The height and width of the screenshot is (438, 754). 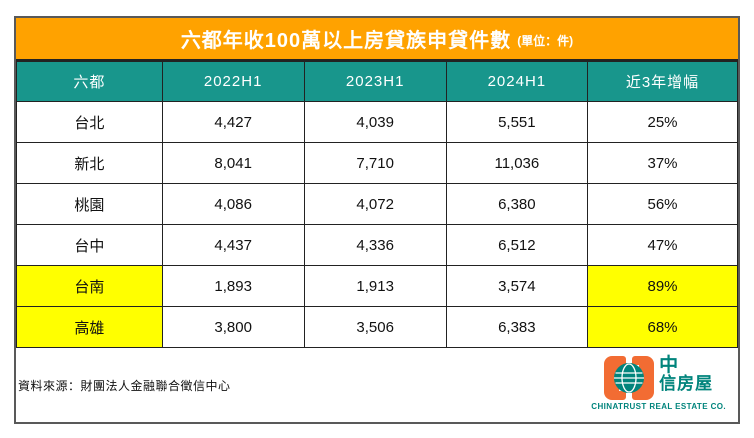 I want to click on col-header-city: 六都, so click(x=89, y=81).